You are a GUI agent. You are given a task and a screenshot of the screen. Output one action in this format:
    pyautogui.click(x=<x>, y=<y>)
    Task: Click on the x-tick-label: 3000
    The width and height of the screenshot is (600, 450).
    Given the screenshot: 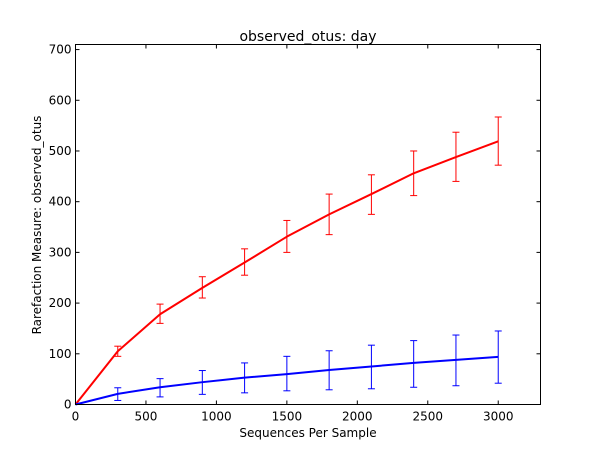 What is the action you would take?
    pyautogui.click(x=498, y=417)
    